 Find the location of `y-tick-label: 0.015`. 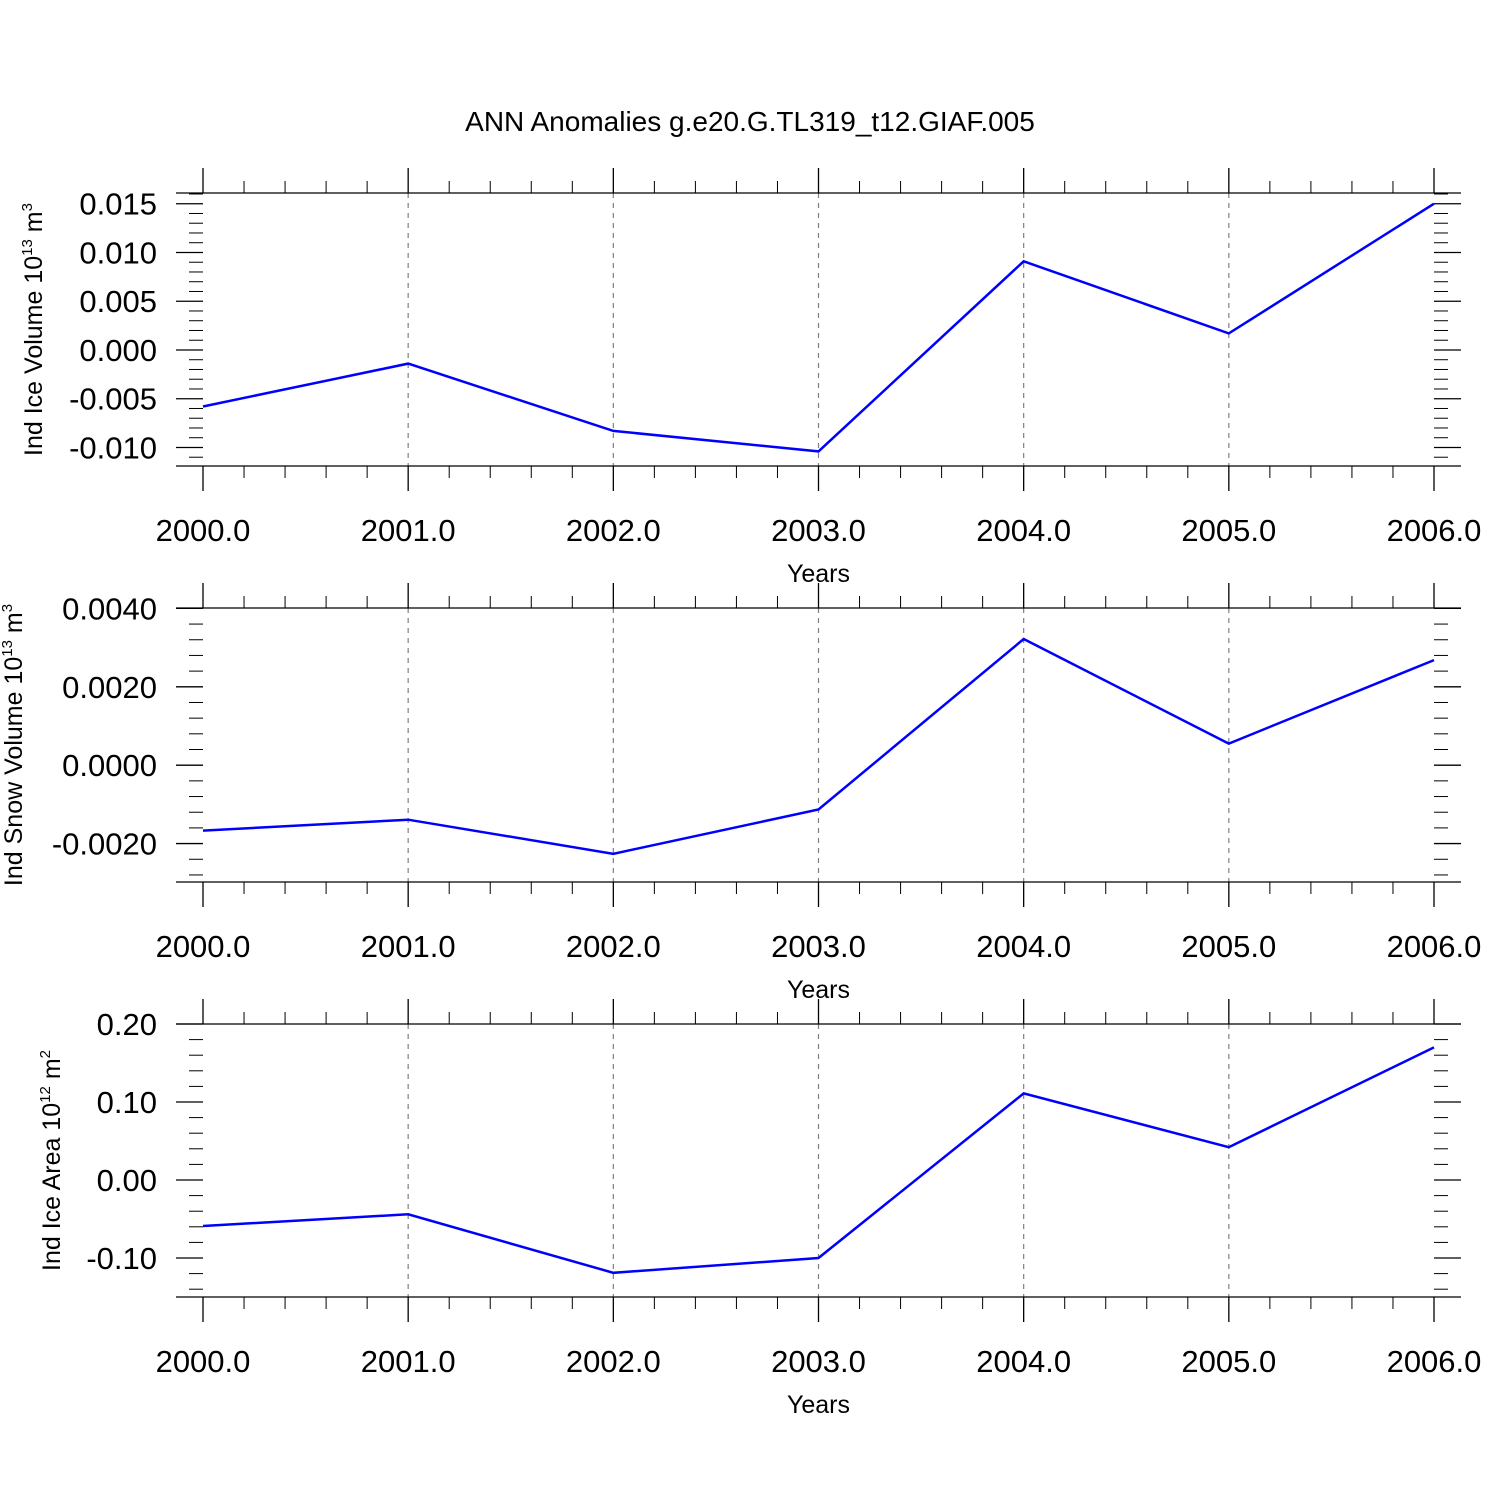

y-tick-label: 0.015 is located at coordinates (118, 204).